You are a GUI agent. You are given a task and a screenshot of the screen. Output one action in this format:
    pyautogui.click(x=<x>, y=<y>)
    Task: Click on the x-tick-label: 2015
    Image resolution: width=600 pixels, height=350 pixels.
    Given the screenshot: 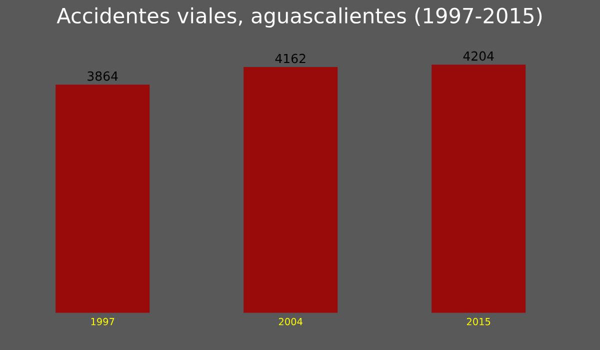 What is the action you would take?
    pyautogui.click(x=478, y=322)
    